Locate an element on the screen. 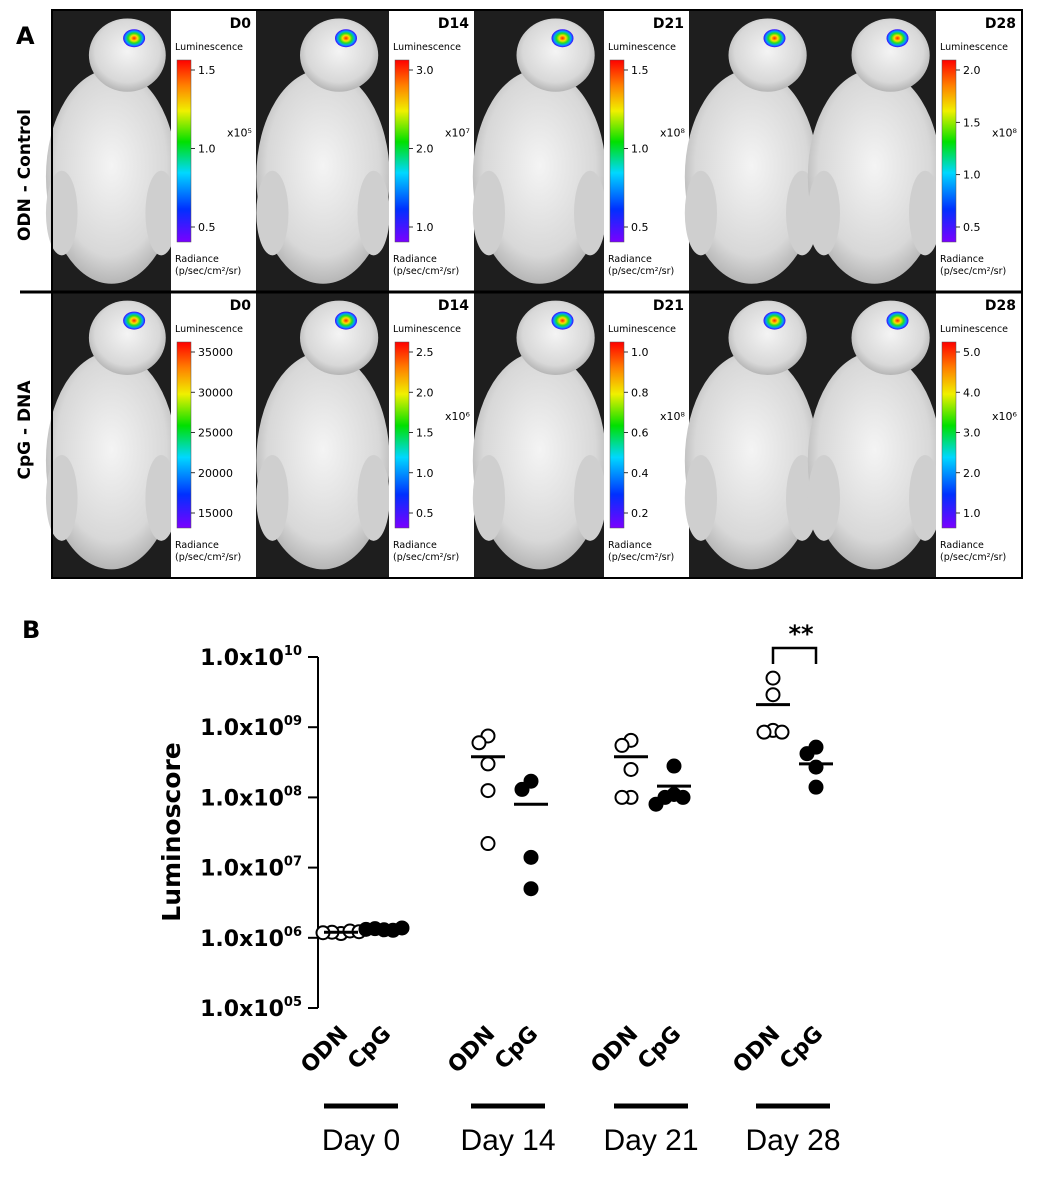 The width and height of the screenshot is (1037, 1200). scale-tick-label: 20000 is located at coordinates (215, 473).